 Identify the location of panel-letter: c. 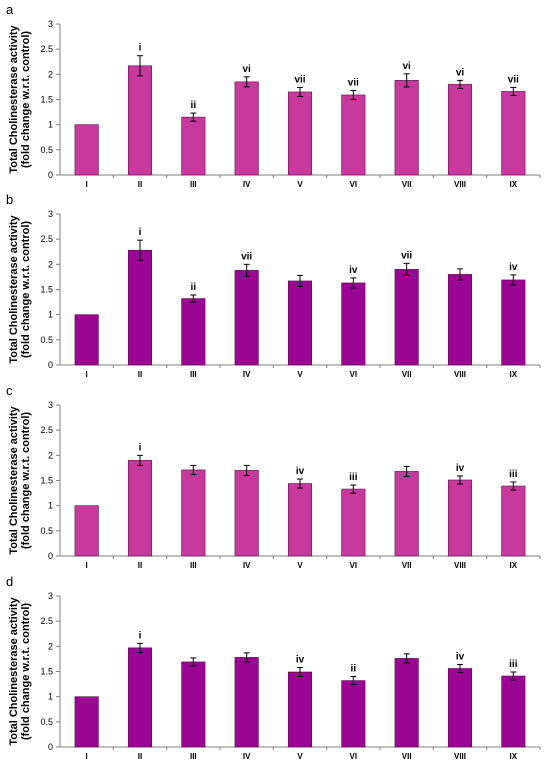
(9, 390).